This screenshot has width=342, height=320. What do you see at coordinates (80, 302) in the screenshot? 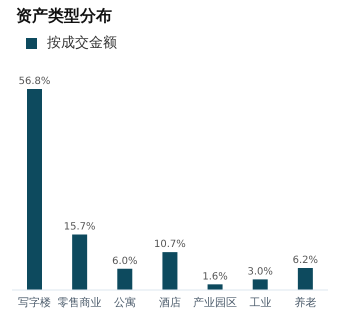
I see `x-tick-label: 零售商业` at bounding box center [80, 302].